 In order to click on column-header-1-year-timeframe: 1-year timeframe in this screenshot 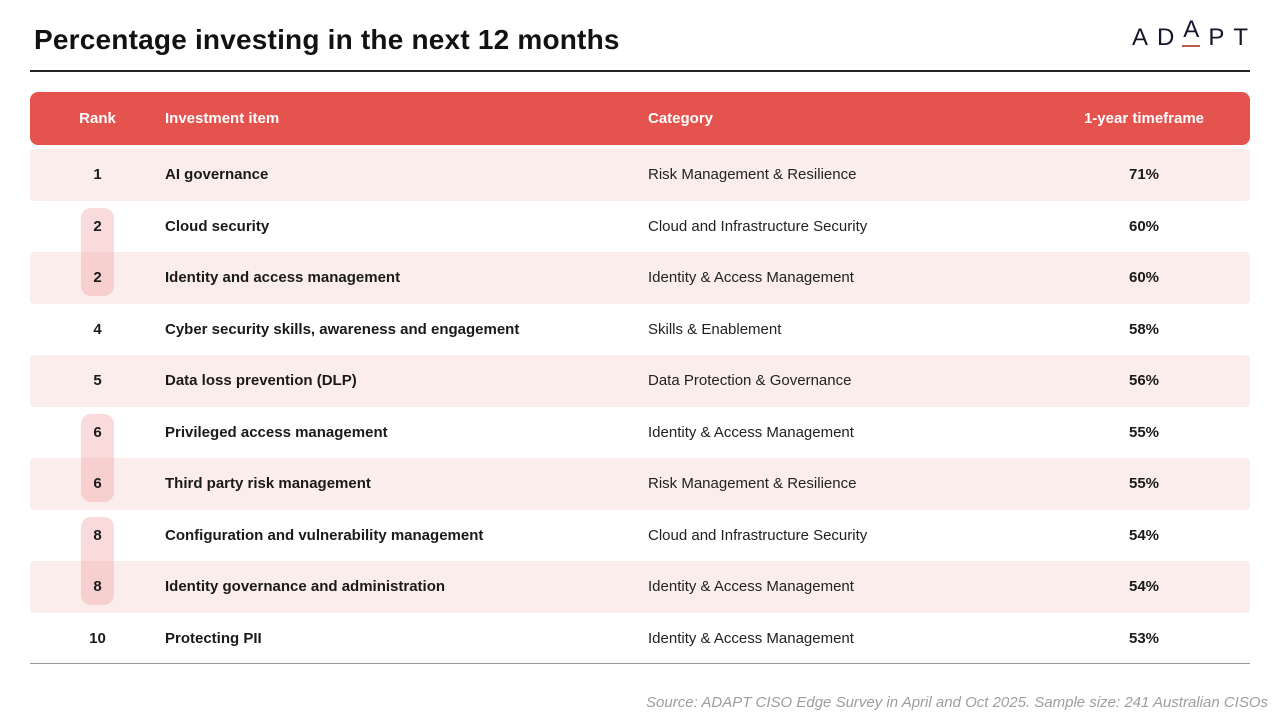, I will do `click(1144, 118)`.